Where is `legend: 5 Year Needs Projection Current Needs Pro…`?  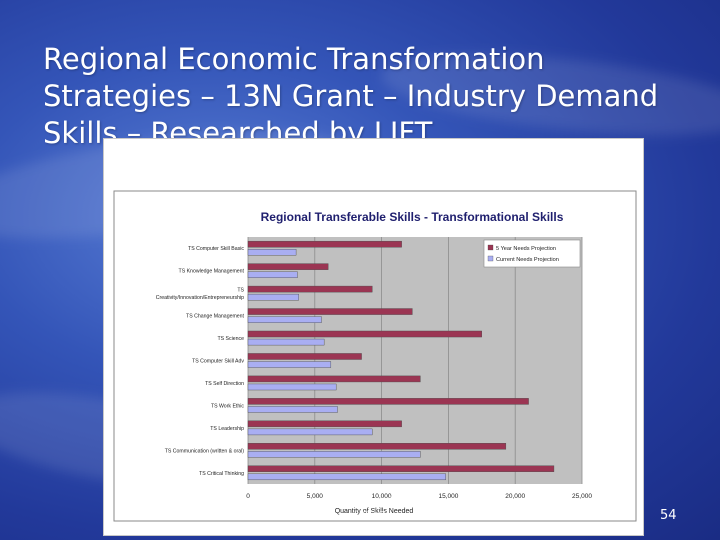 legend: 5 Year Needs Projection Current Needs Pro… is located at coordinates (532, 253).